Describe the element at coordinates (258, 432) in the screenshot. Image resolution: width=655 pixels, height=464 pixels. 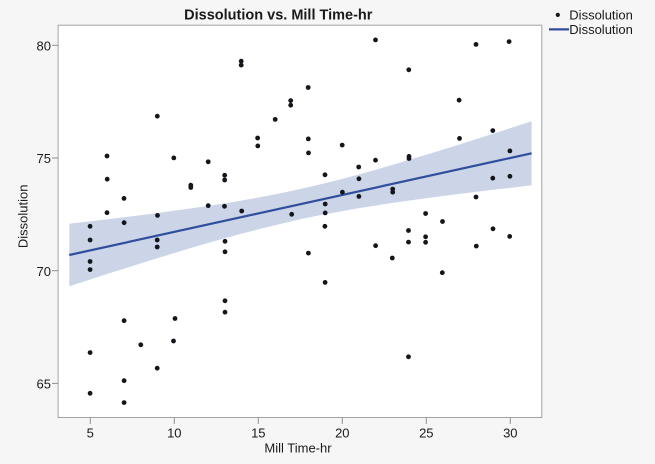
I see `svg-text: 15` at that location.